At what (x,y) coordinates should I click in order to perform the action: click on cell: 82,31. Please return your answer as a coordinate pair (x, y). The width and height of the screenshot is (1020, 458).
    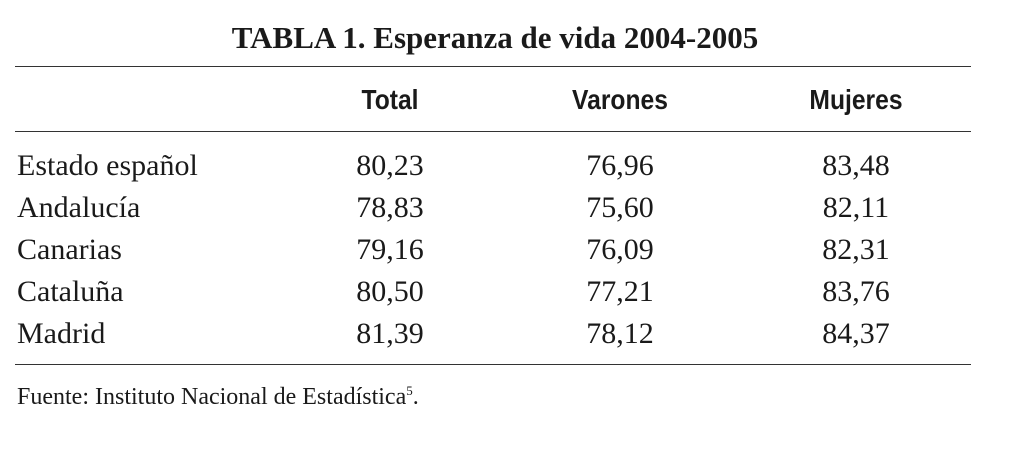
    Looking at the image, I should click on (856, 249).